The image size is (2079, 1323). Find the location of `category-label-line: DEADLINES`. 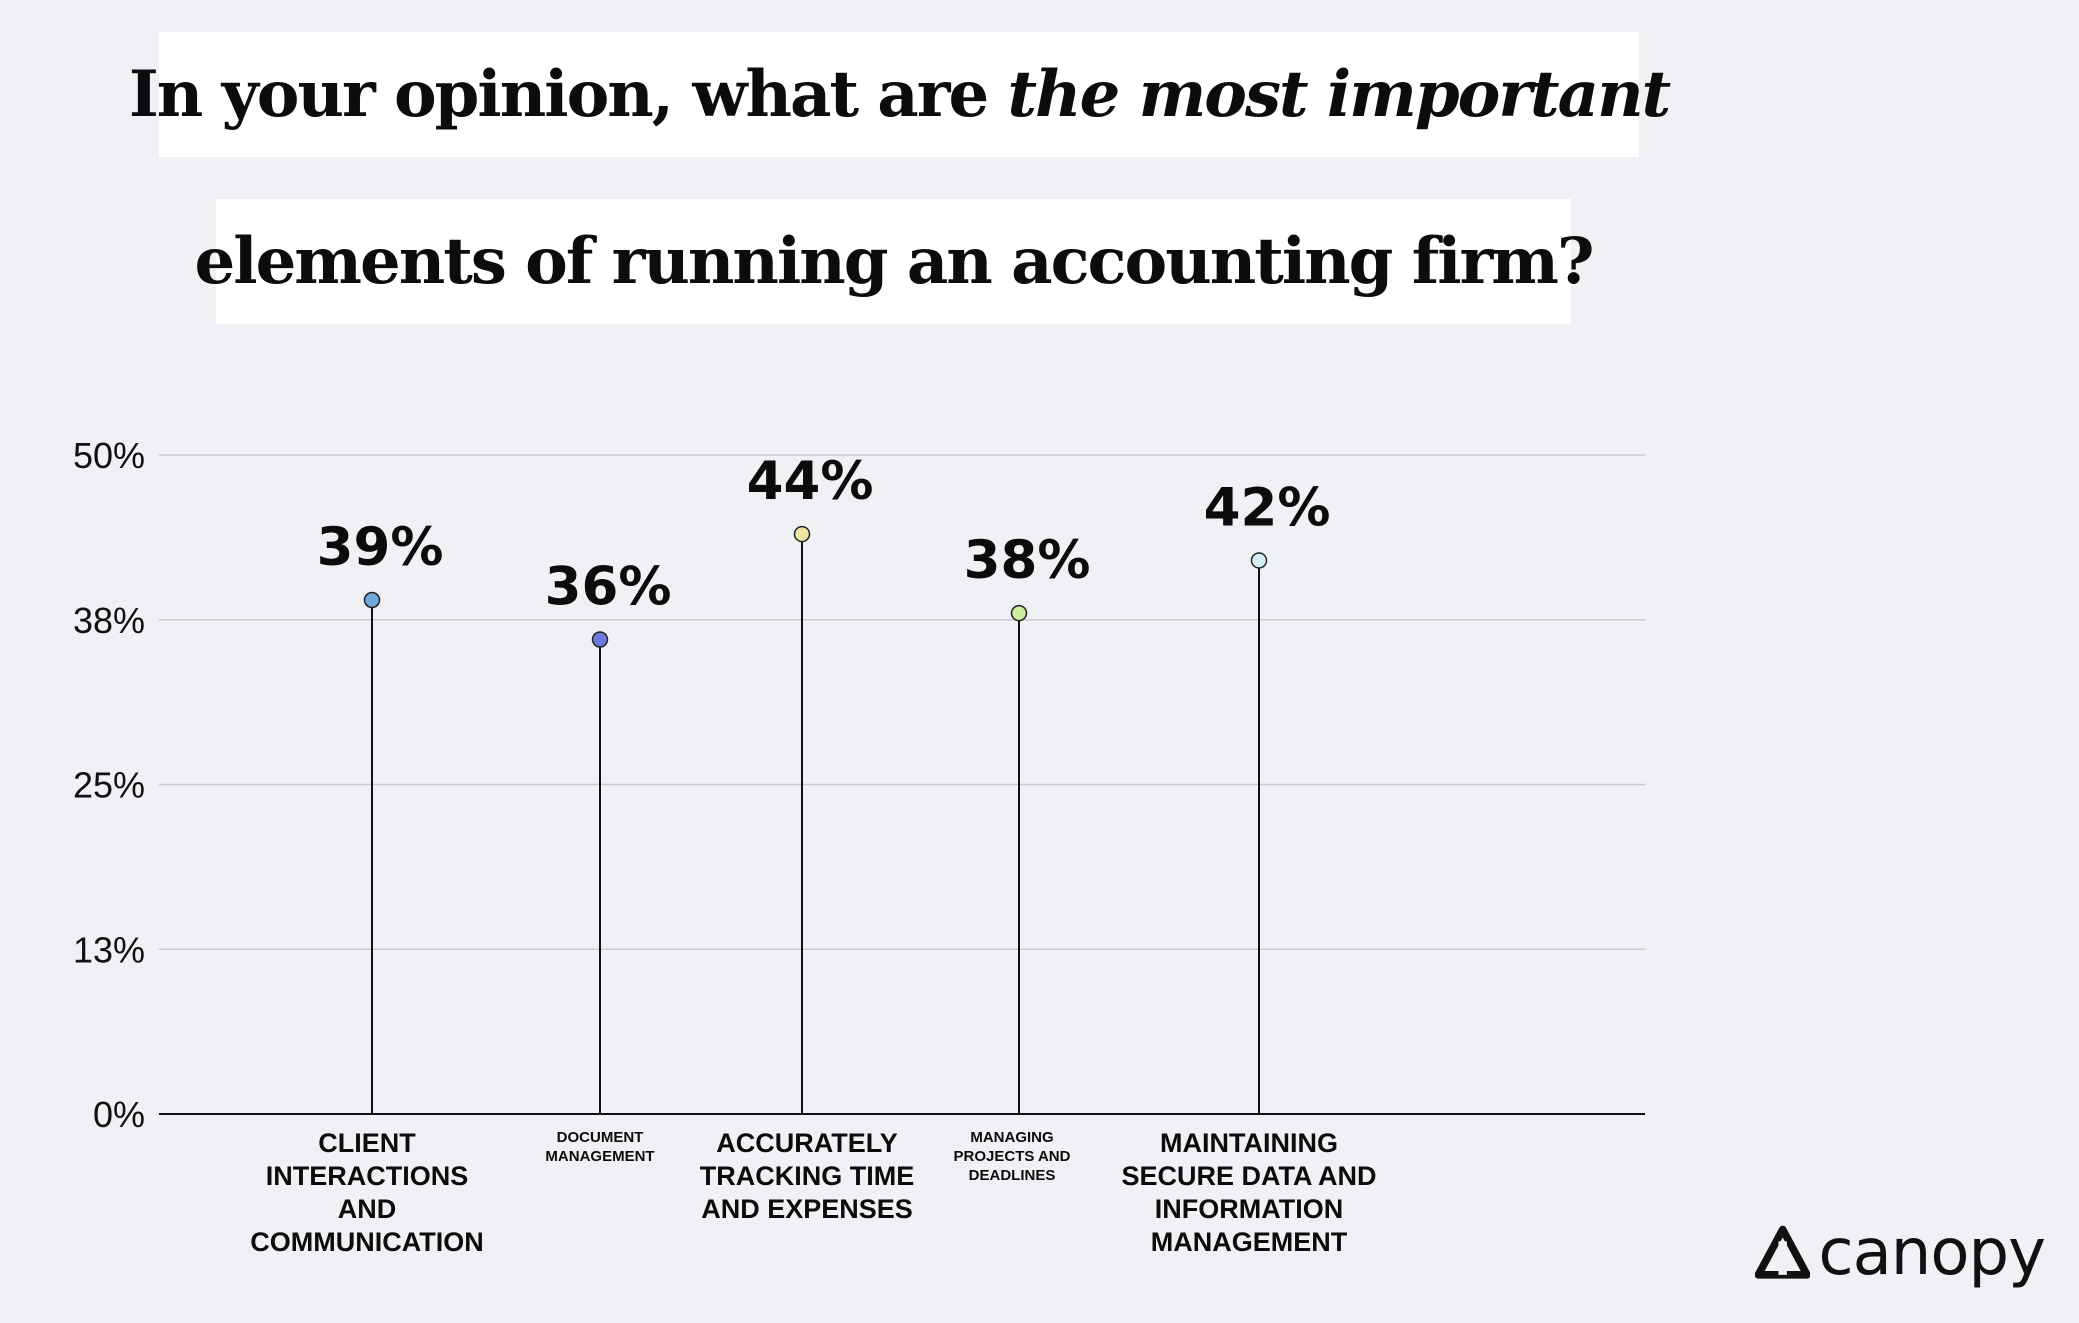

category-label-line: DEADLINES is located at coordinates (1012, 1175).